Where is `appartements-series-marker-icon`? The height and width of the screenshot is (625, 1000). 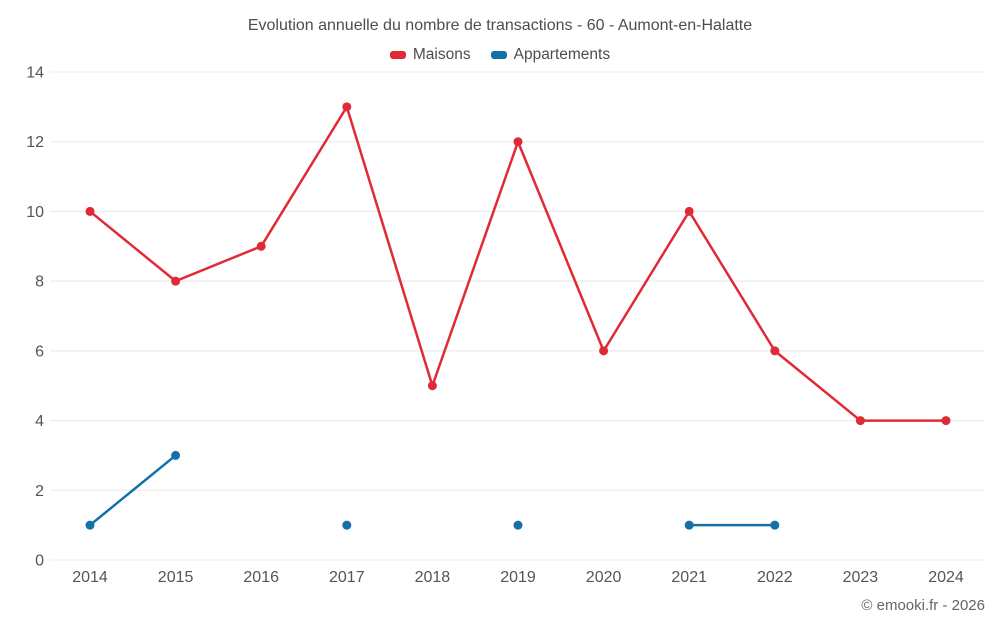
appartements-series-marker-icon is located at coordinates (498, 55).